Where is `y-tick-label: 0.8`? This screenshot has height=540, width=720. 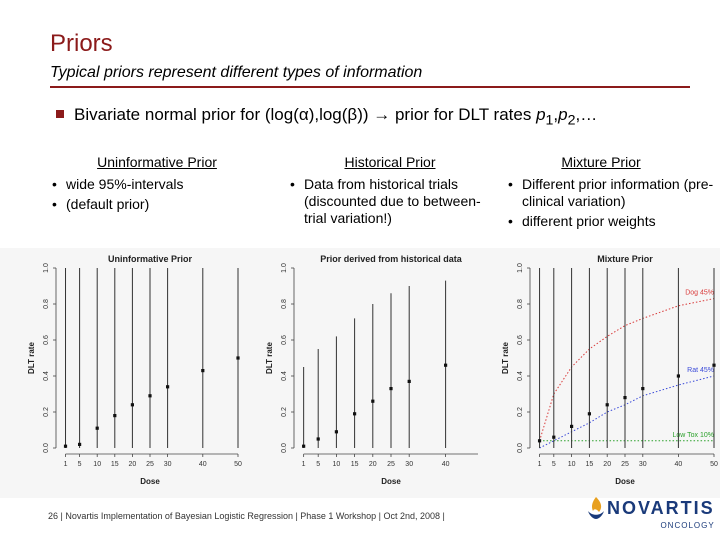 y-tick-label: 0.8 is located at coordinates (520, 304).